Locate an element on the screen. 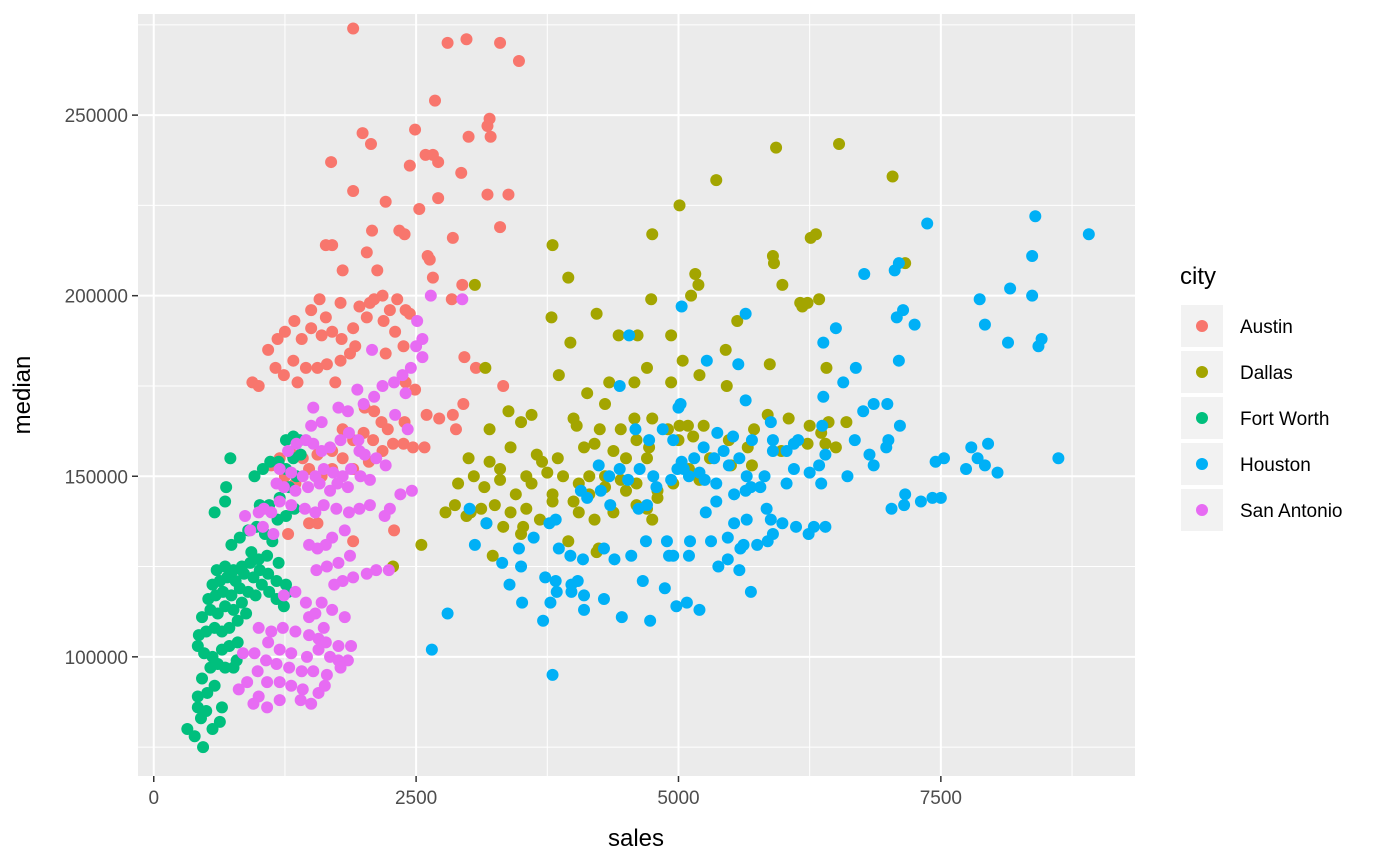 Image resolution: width=1400 pixels, height=866 pixels. x-tick-label: 7500 is located at coordinates (941, 798).